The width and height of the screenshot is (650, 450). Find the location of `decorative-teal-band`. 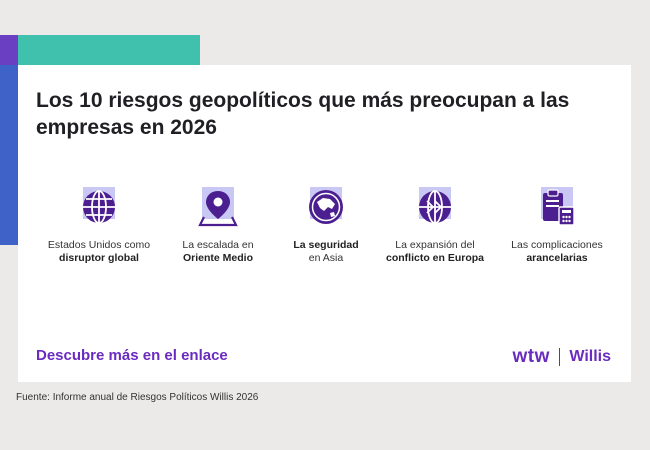

decorative-teal-band is located at coordinates (100, 50).